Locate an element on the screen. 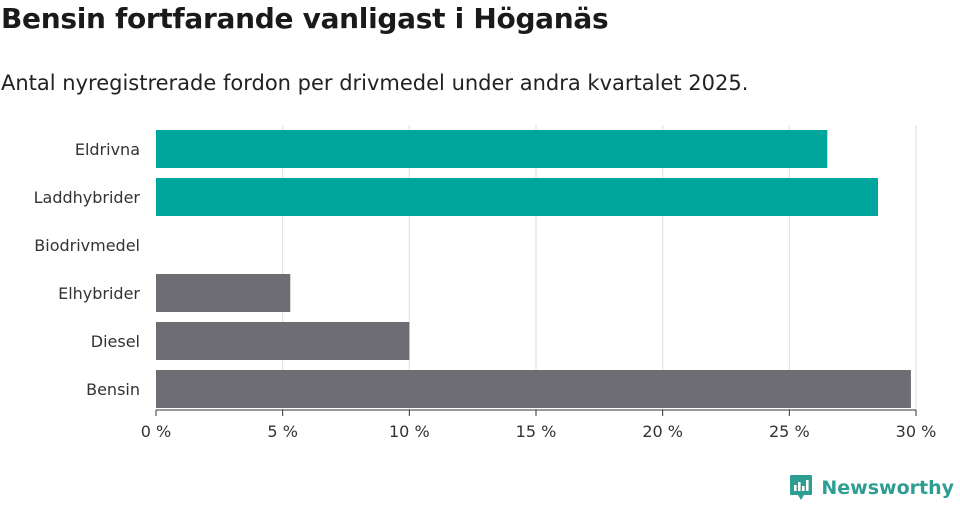 The height and width of the screenshot is (505, 960). newsworthy-logo: Newsworthy is located at coordinates (871, 487).